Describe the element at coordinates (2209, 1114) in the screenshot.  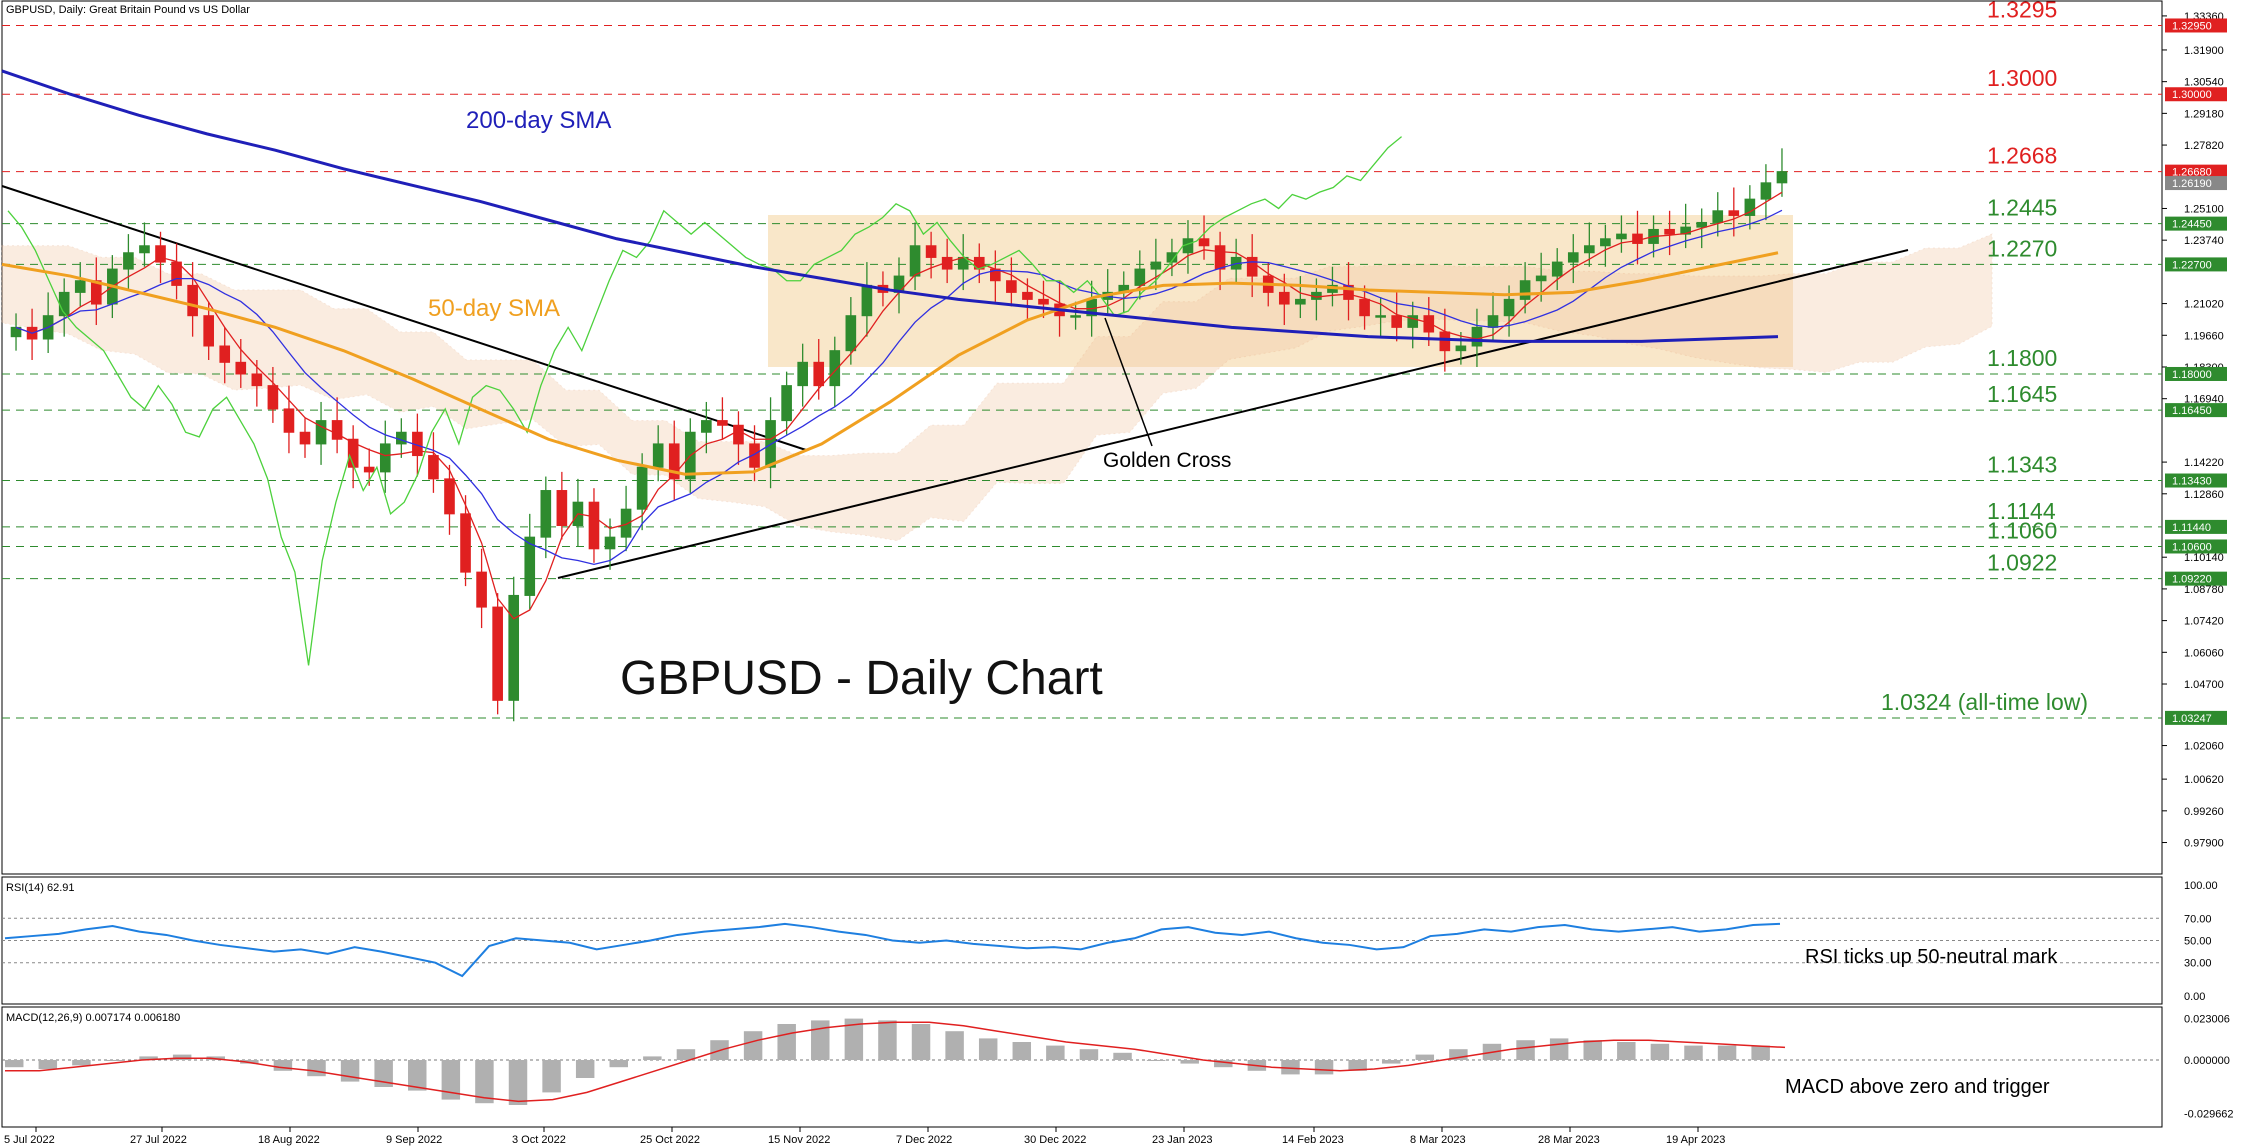
I see `macd-tick-label: -0.029662` at that location.